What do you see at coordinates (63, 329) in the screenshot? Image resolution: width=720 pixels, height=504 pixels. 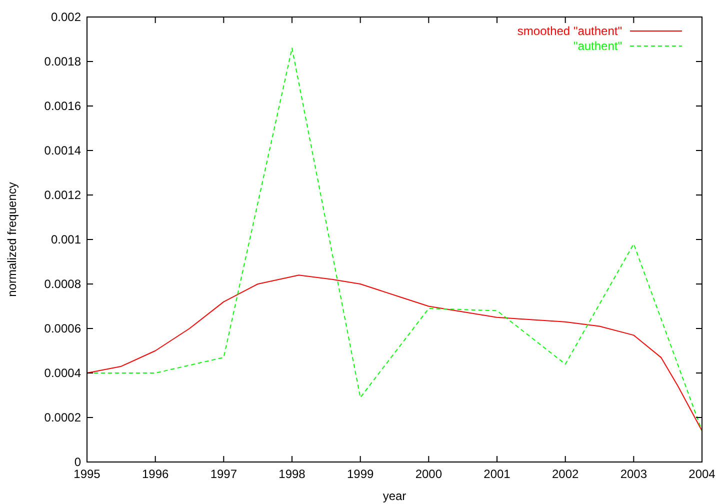 I see `y-tick-label: 0.0006` at bounding box center [63, 329].